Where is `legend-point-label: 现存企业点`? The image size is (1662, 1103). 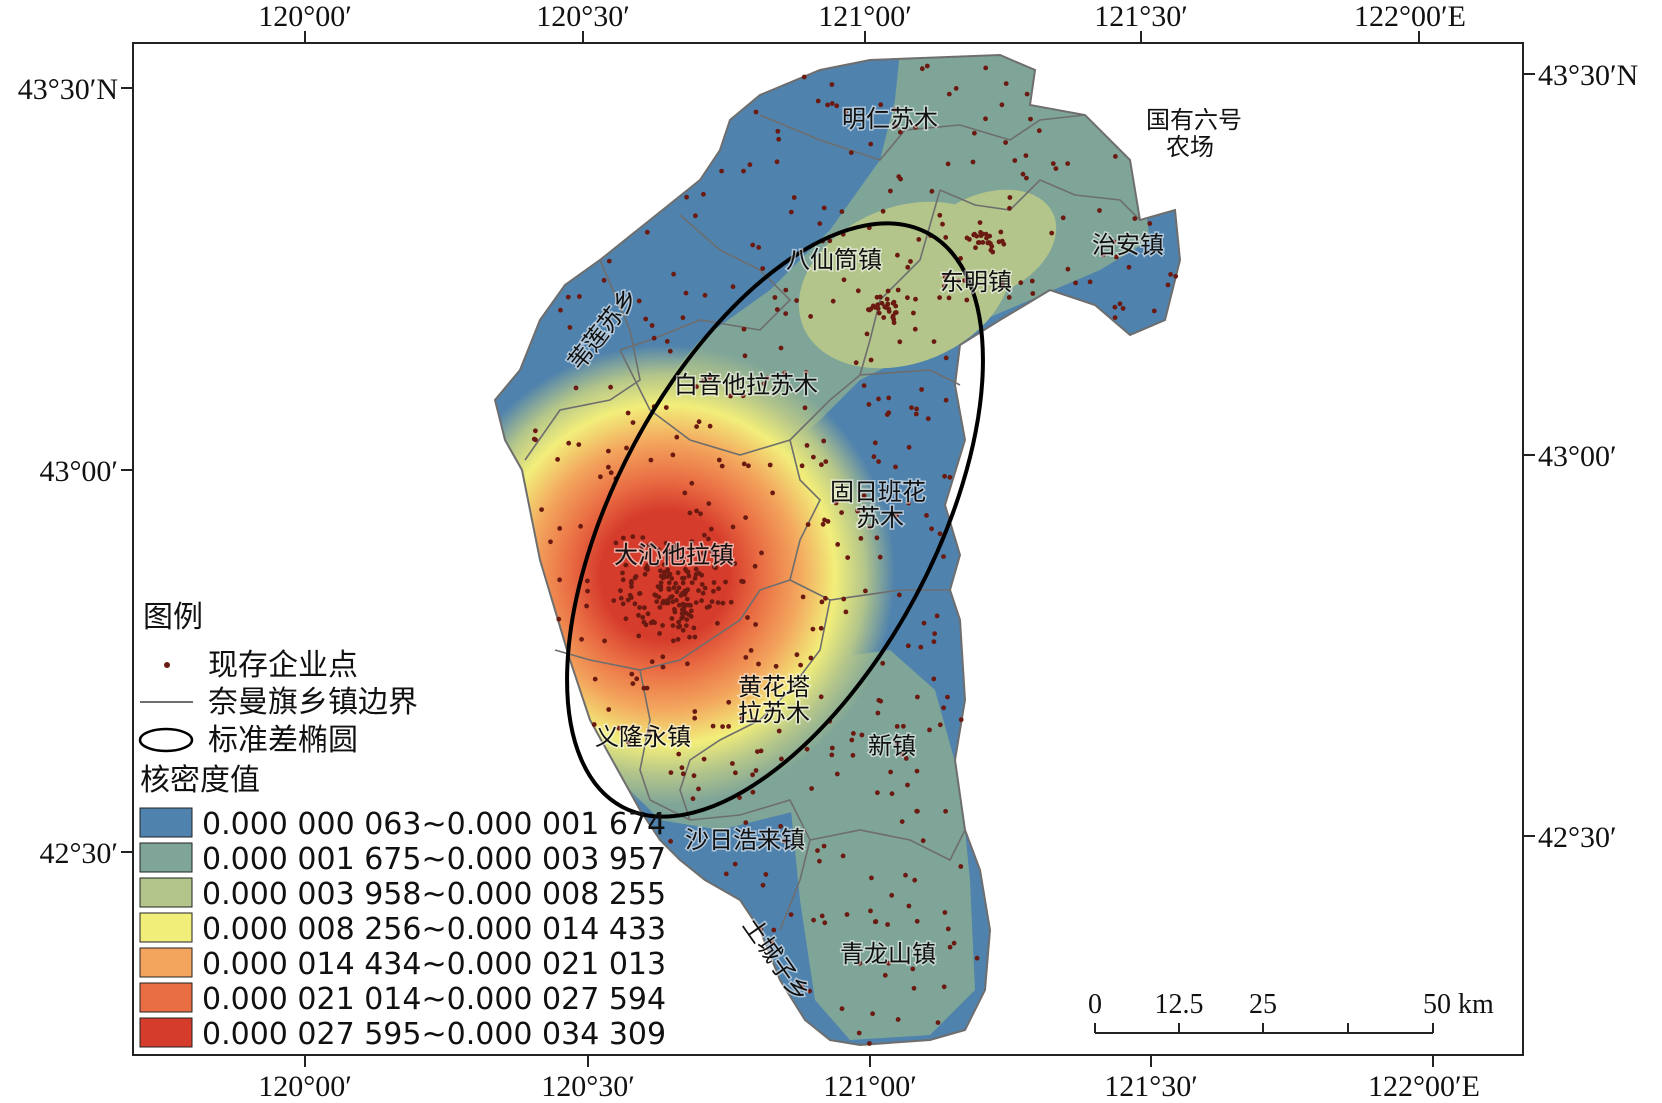 legend-point-label: 现存企业点 is located at coordinates (283, 665).